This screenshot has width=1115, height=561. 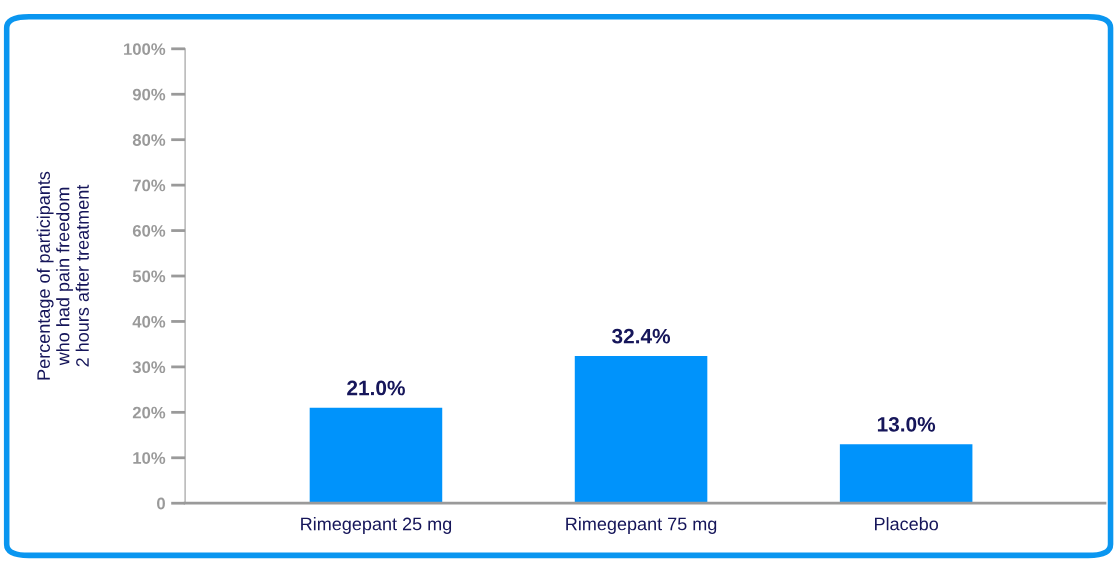 I want to click on y-tick-label: 80%, so click(x=149, y=140).